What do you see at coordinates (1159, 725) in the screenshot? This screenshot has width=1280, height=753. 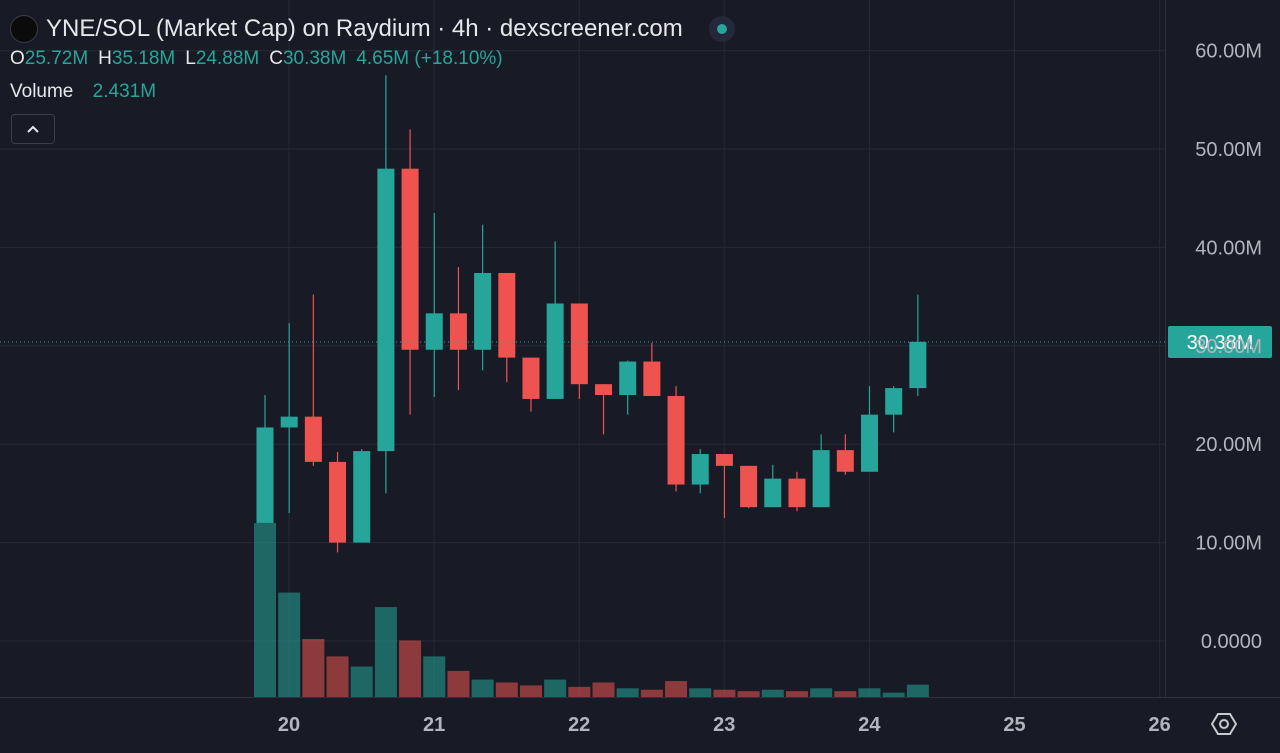 I see `time-axis-label: 26` at bounding box center [1159, 725].